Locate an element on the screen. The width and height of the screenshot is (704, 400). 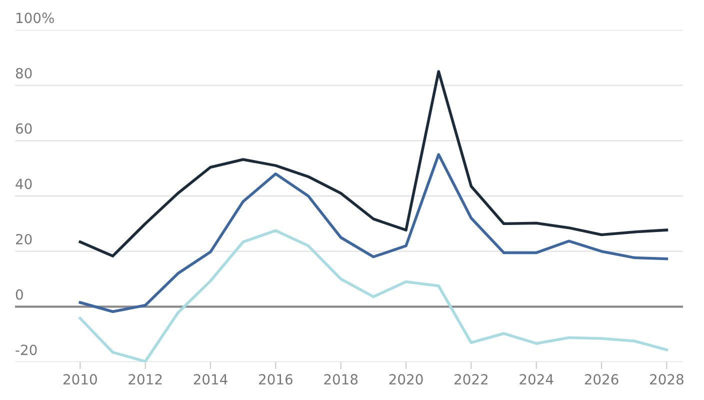
y-tick-label: -20 is located at coordinates (26, 350).